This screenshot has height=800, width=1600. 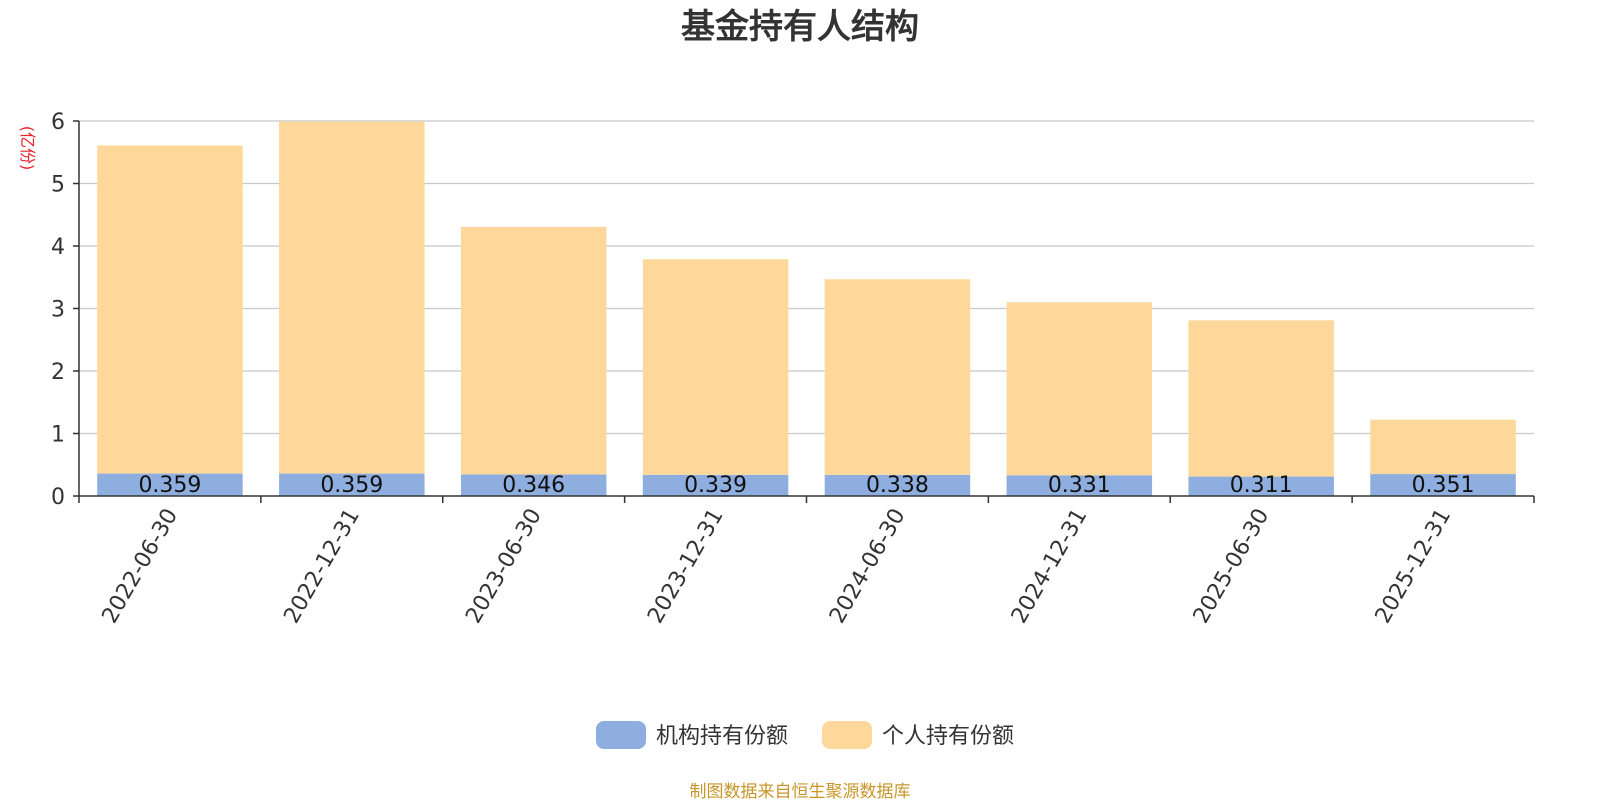 I want to click on legend-label: 个人持有份额, so click(x=948, y=736).